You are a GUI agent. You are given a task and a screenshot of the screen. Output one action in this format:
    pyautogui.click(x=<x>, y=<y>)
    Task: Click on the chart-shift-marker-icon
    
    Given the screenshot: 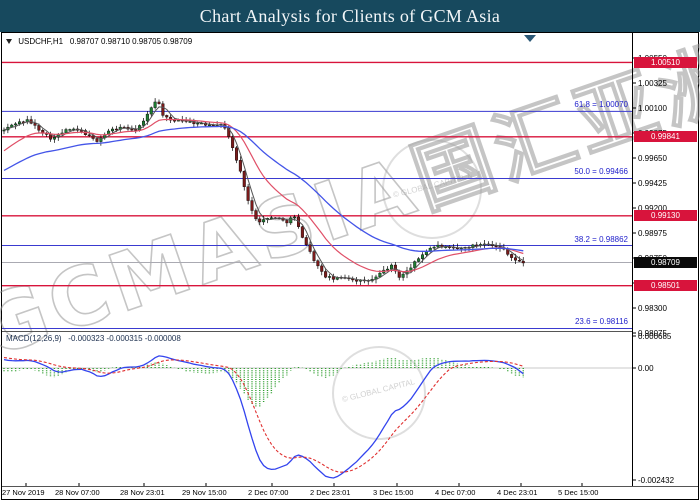 What is the action you would take?
    pyautogui.click(x=530, y=38)
    